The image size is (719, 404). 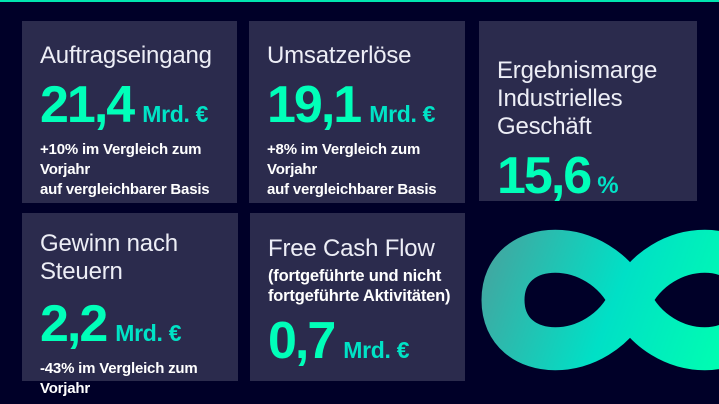 I want to click on card-title: Gewinn nach Steuern, so click(x=109, y=258).